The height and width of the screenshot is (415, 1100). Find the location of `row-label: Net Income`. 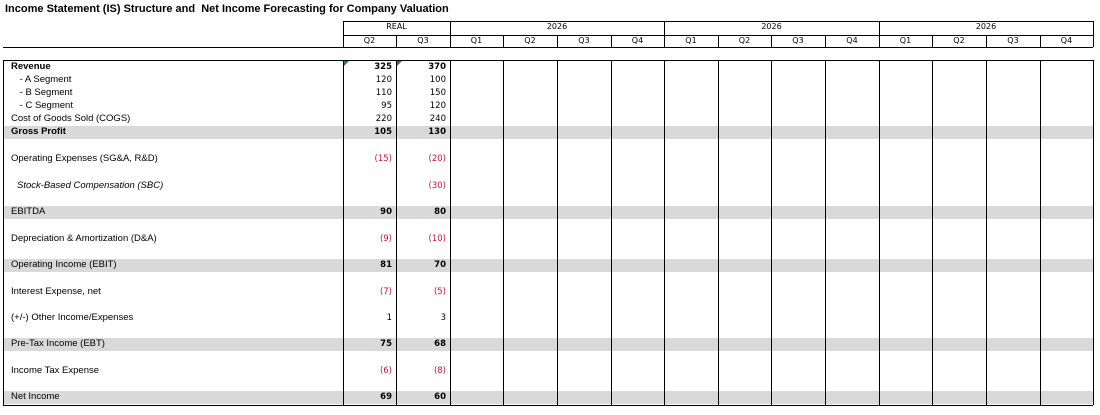

row-label: Net Income is located at coordinates (35, 396).